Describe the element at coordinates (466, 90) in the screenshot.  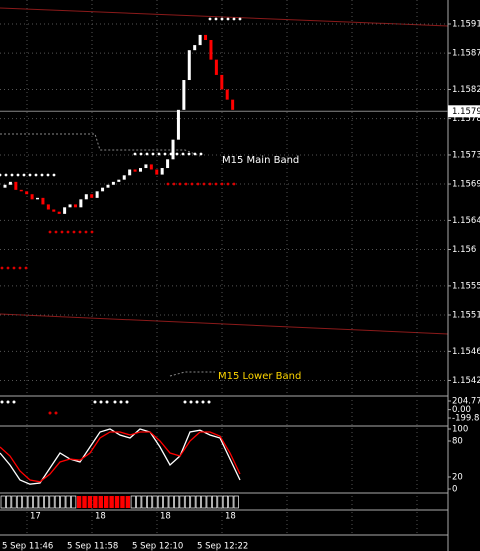
I see `y-tick-label: 1.1582` at that location.